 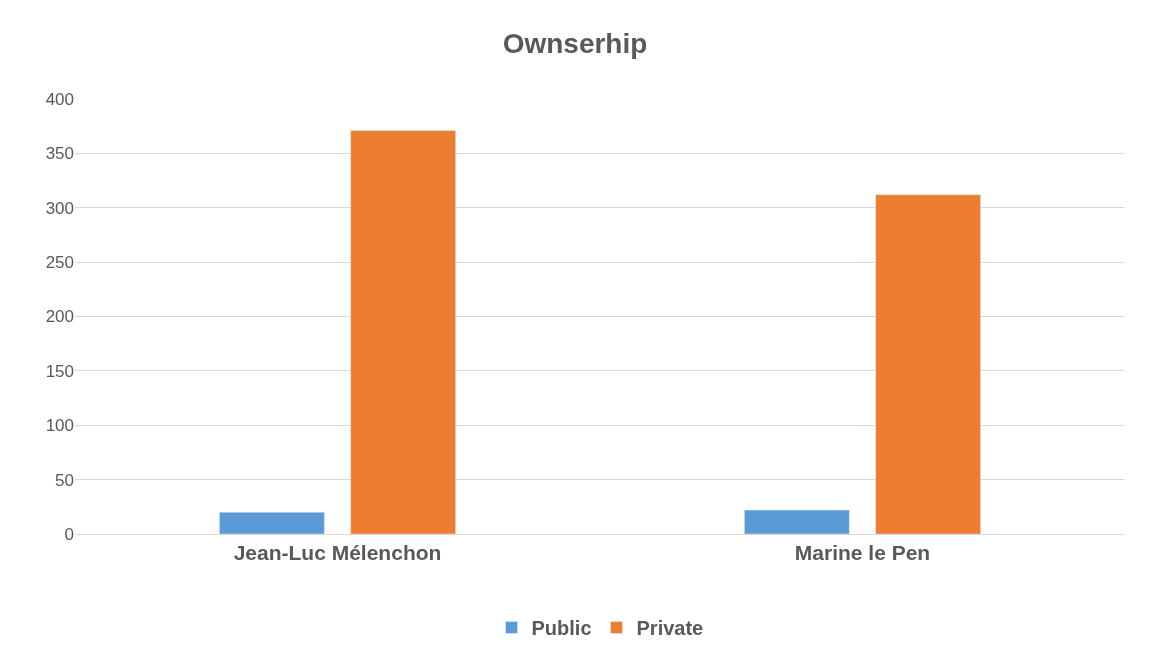 I want to click on y-tick-label: 200, so click(x=59, y=317).